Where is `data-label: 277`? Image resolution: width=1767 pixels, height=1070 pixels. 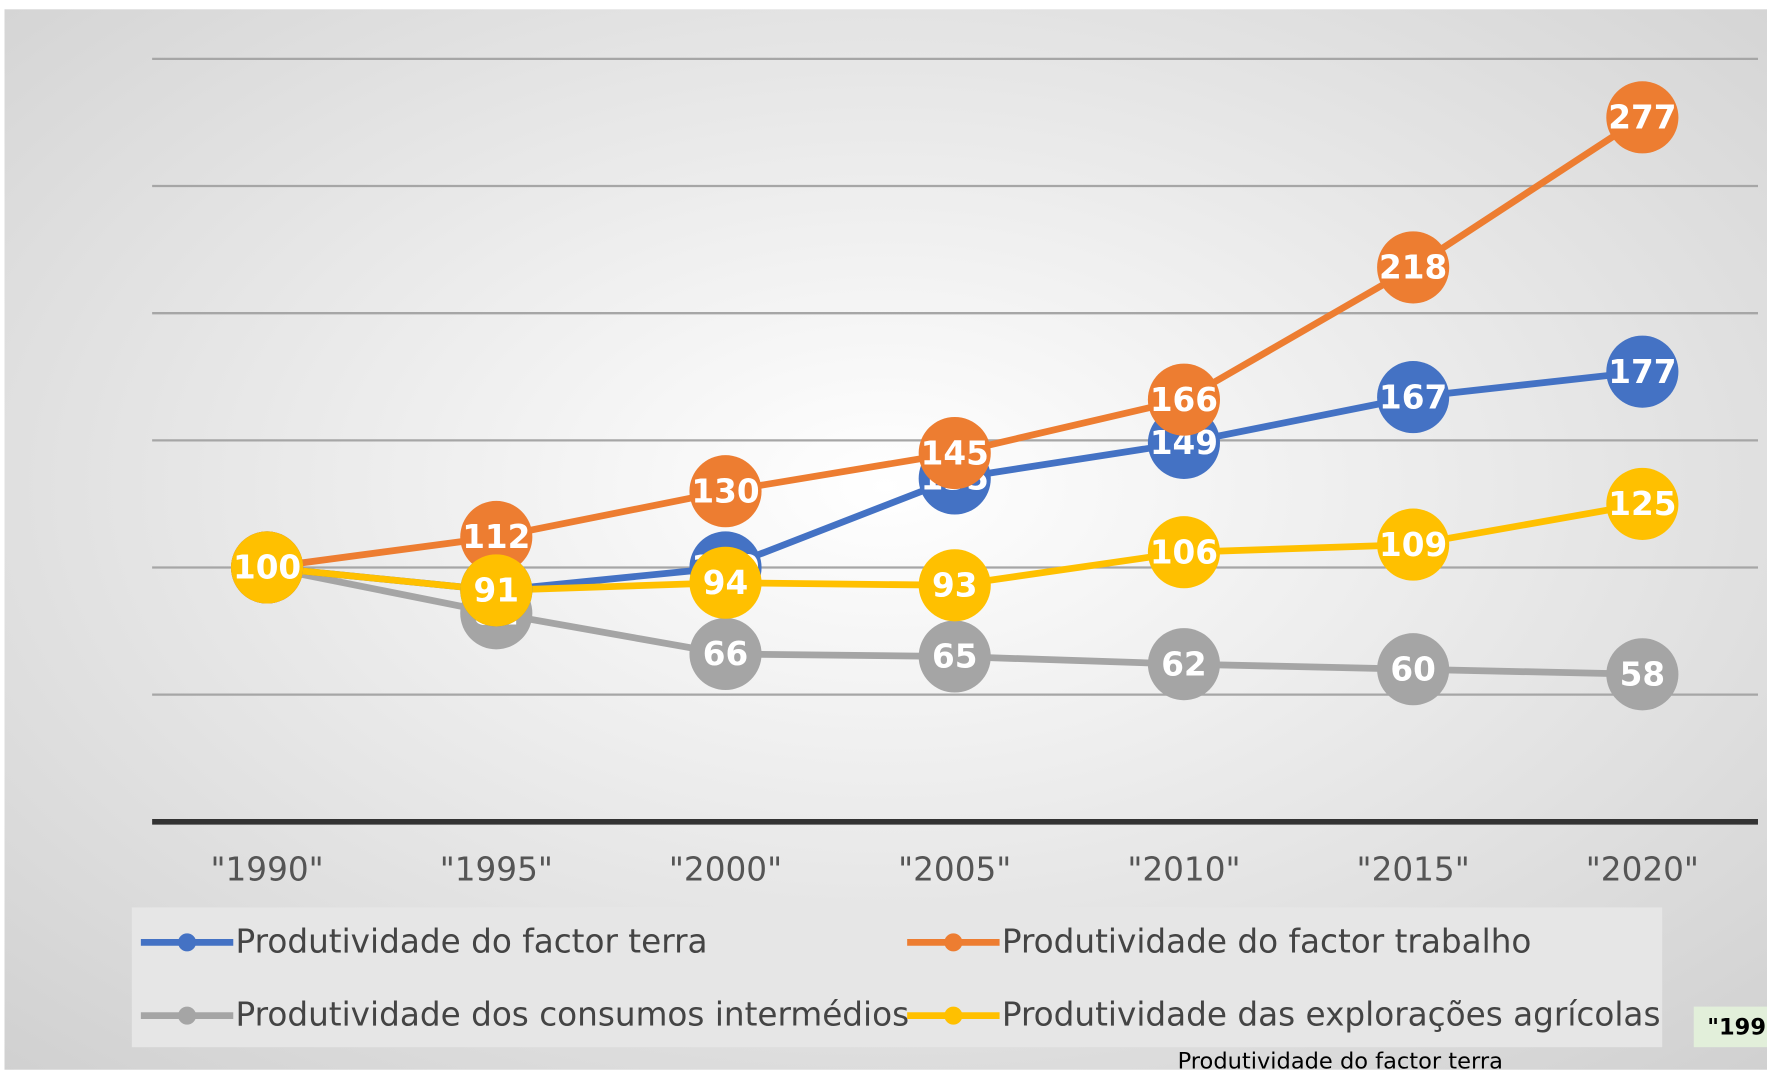 data-label: 277 is located at coordinates (1642, 118).